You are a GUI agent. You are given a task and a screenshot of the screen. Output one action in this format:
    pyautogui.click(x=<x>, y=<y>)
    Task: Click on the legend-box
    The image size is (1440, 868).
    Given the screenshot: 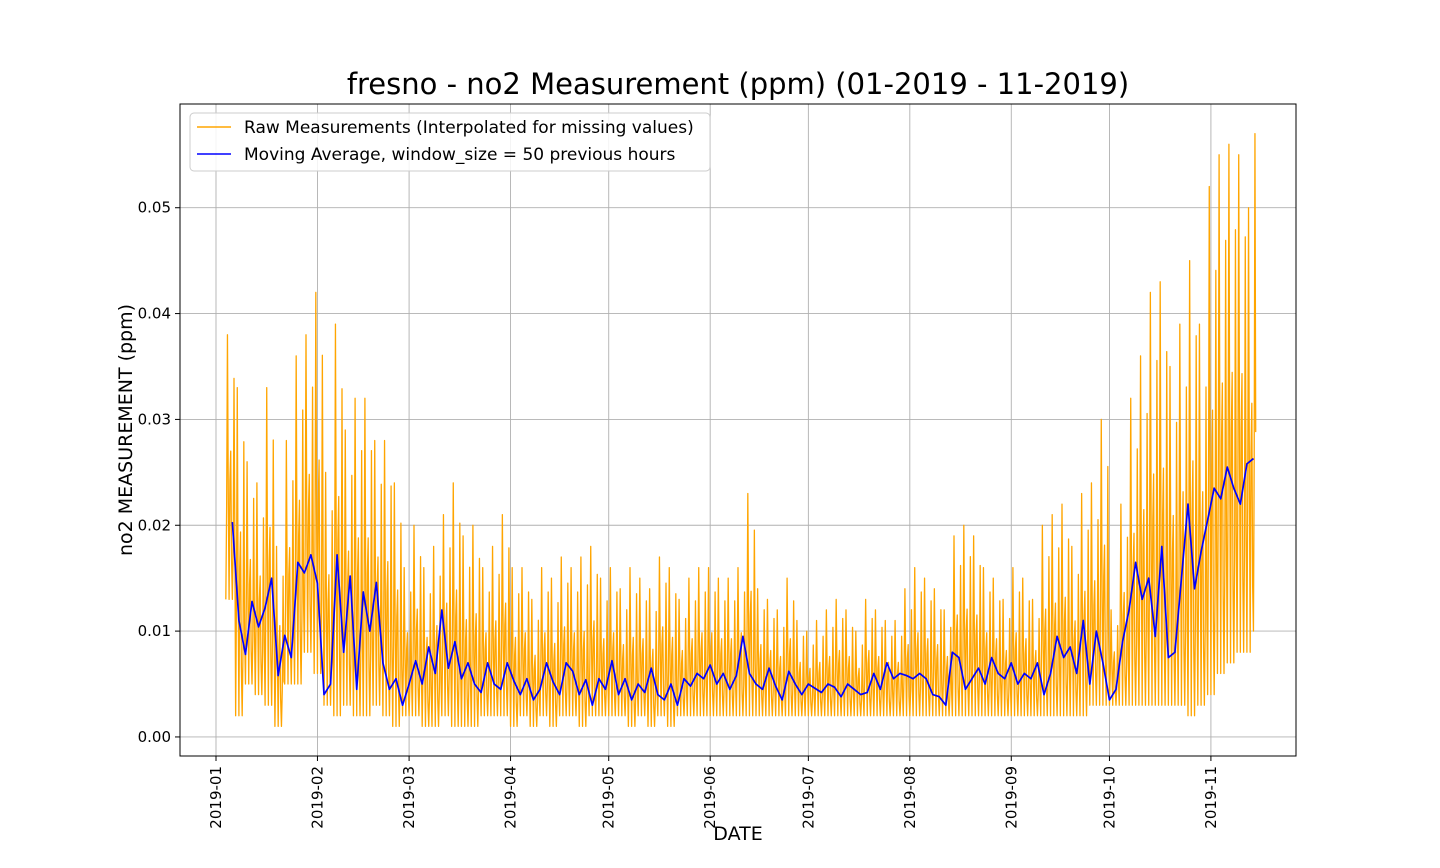 What is the action you would take?
    pyautogui.click(x=450, y=142)
    